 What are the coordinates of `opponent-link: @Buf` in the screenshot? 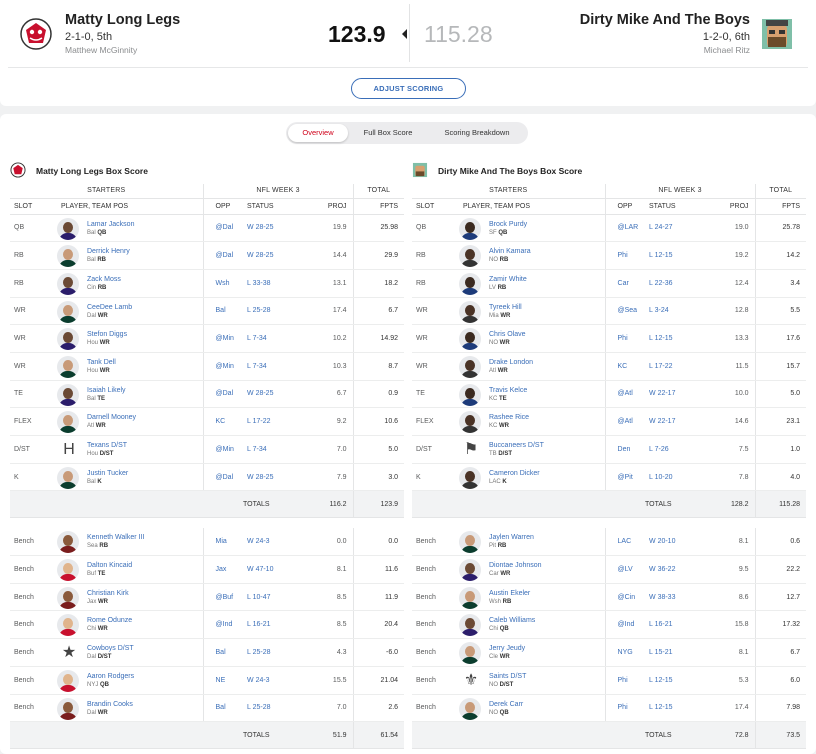 It's located at (223, 597).